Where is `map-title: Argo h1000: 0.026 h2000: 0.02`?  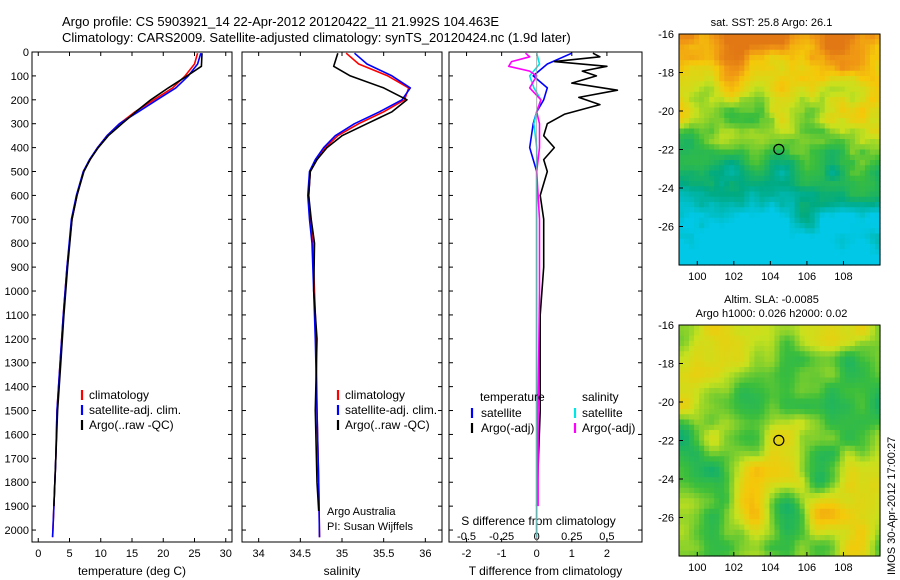
map-title: Argo h1000: 0.026 h2000: 0.02 is located at coordinates (772, 314).